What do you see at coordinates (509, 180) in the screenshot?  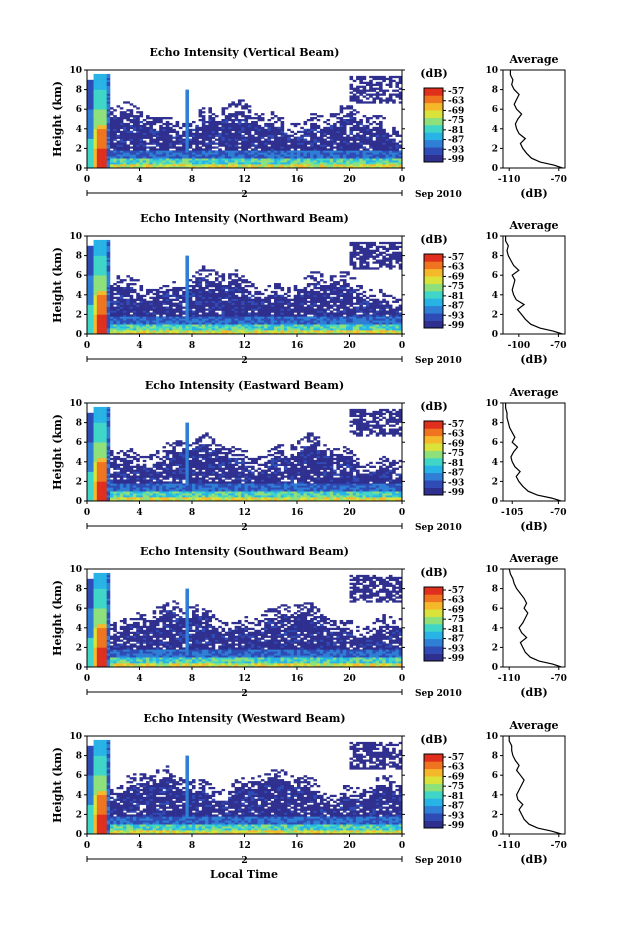 I see `average-x-tick-label: -110` at bounding box center [509, 180].